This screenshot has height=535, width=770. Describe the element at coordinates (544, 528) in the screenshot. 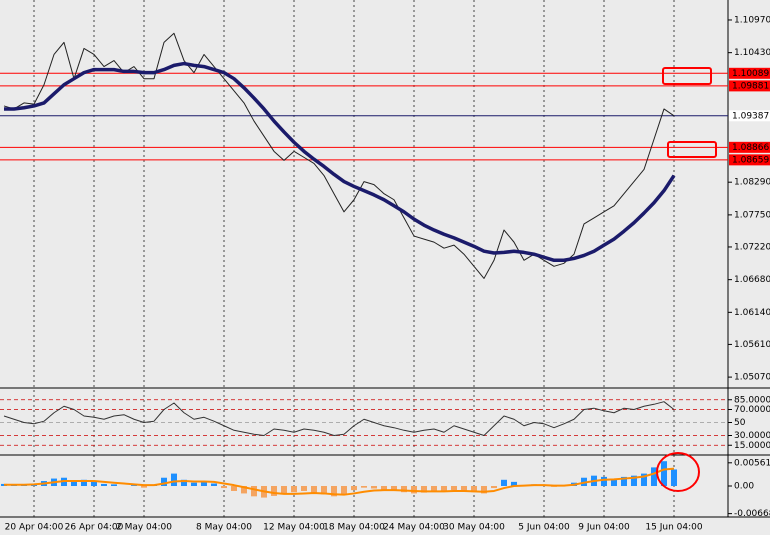

I see `x-tick-label: 5 Jun 04:00` at that location.